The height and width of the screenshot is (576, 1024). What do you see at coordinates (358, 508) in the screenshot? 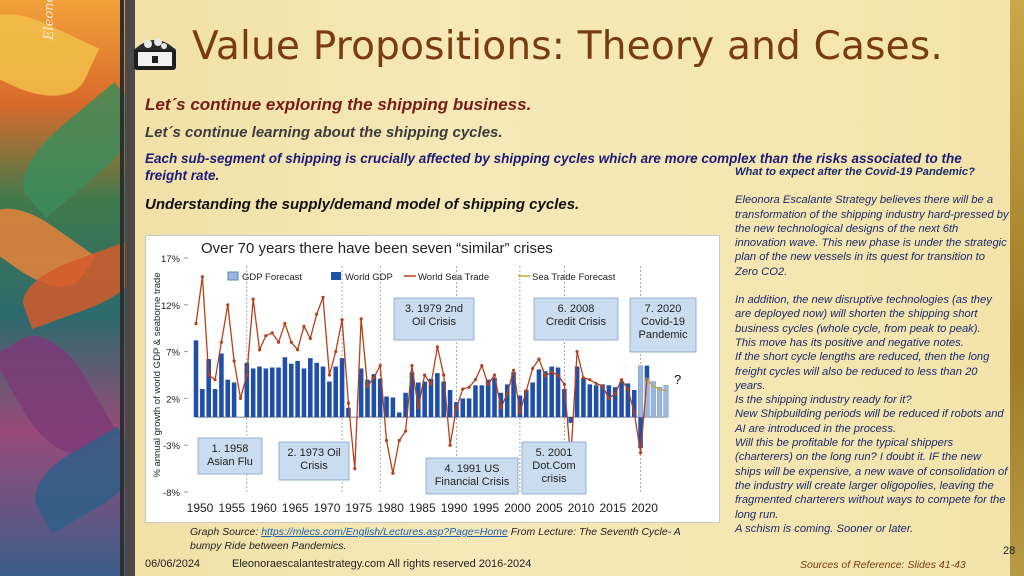
I see `x-tick-label: 1975` at bounding box center [358, 508].